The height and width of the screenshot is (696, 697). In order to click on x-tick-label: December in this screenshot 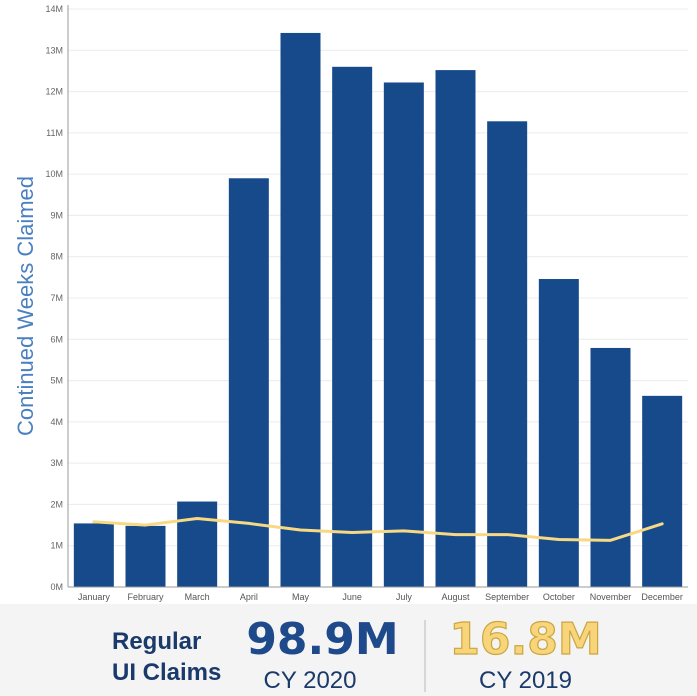, I will do `click(662, 597)`.